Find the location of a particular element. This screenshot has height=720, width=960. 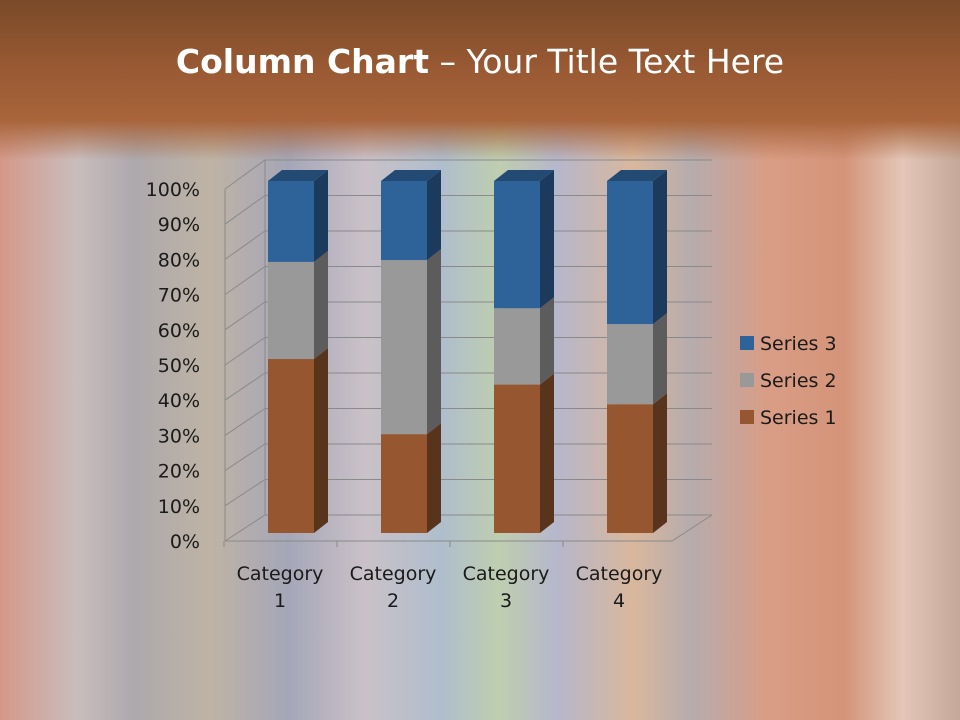

y-tick-label: 50% is located at coordinates (179, 366).